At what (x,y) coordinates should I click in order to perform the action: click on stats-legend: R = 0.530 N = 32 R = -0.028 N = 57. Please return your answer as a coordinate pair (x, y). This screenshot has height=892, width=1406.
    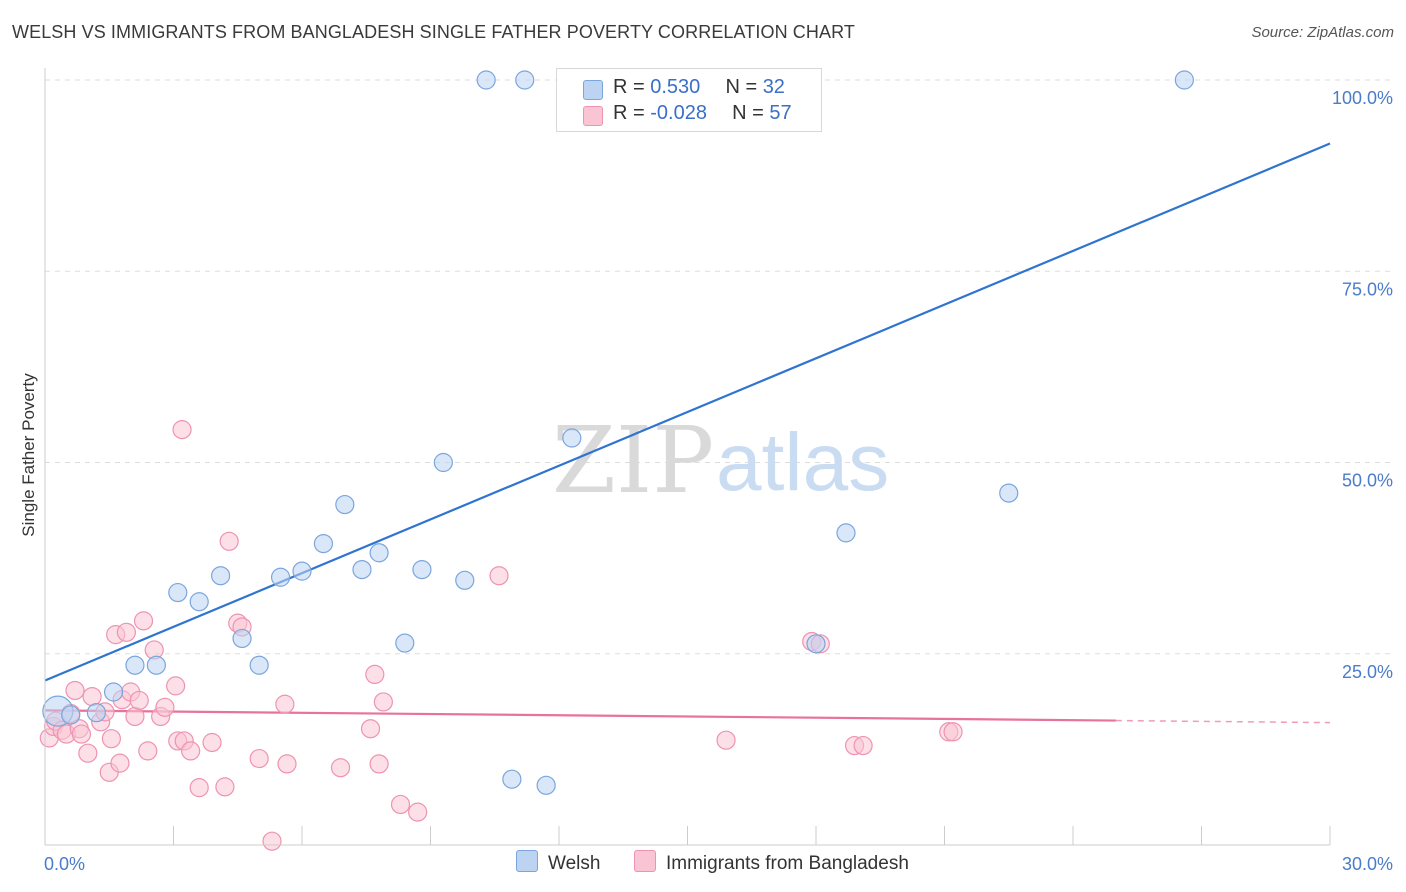
    Looking at the image, I should click on (689, 100).